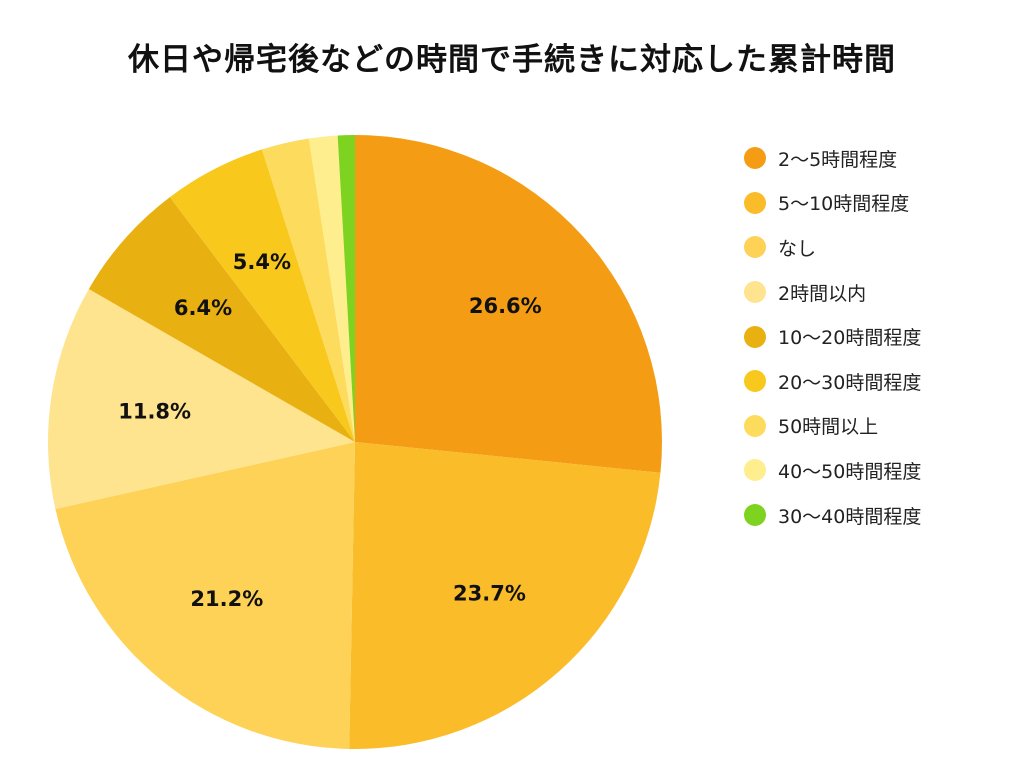 The height and width of the screenshot is (768, 1024). What do you see at coordinates (489, 594) in the screenshot?
I see `data-label: 23.7%` at bounding box center [489, 594].